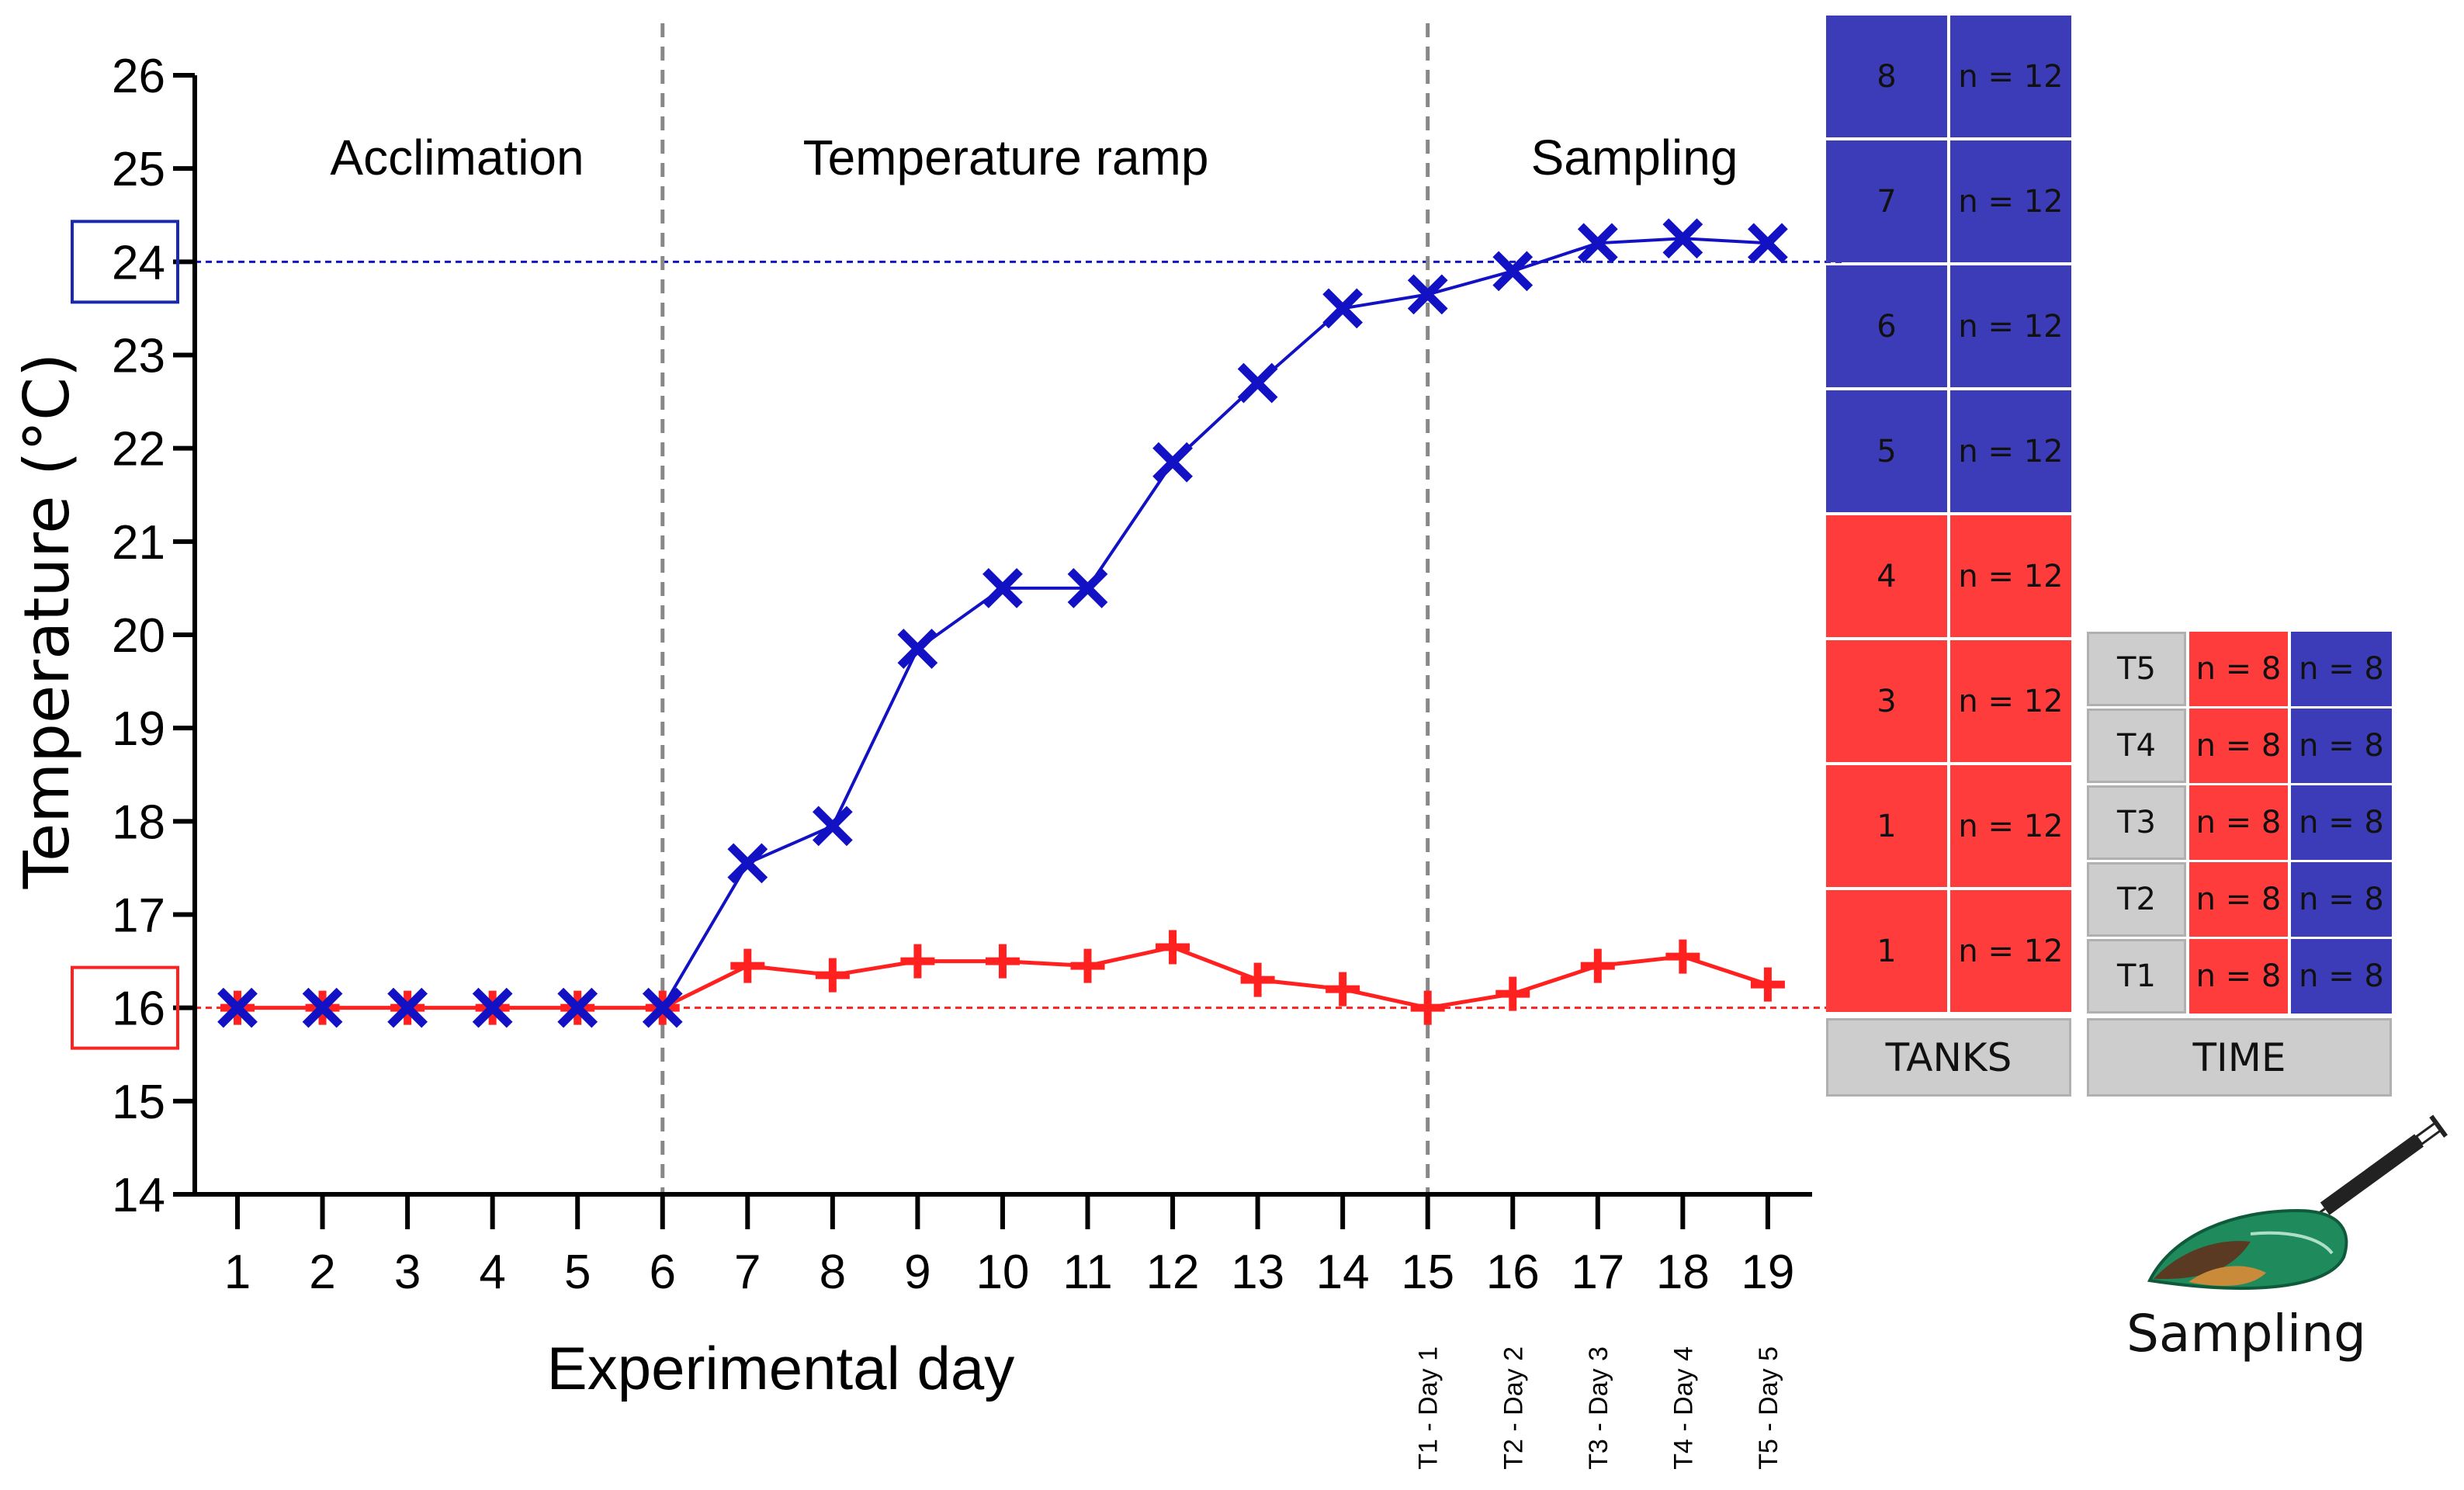 This screenshot has height=1490, width=2464. Describe the element at coordinates (833, 1272) in the screenshot. I see `x-tick-label: 8` at that location.